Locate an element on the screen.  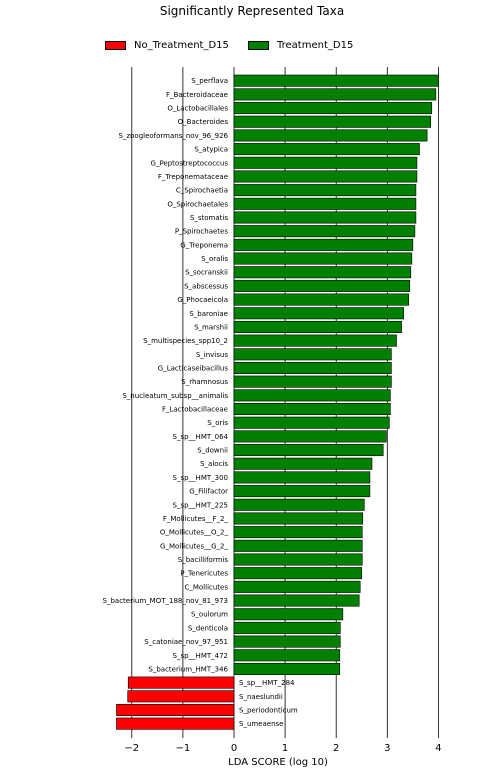
x-tick-label: 0 is located at coordinates (234, 748).